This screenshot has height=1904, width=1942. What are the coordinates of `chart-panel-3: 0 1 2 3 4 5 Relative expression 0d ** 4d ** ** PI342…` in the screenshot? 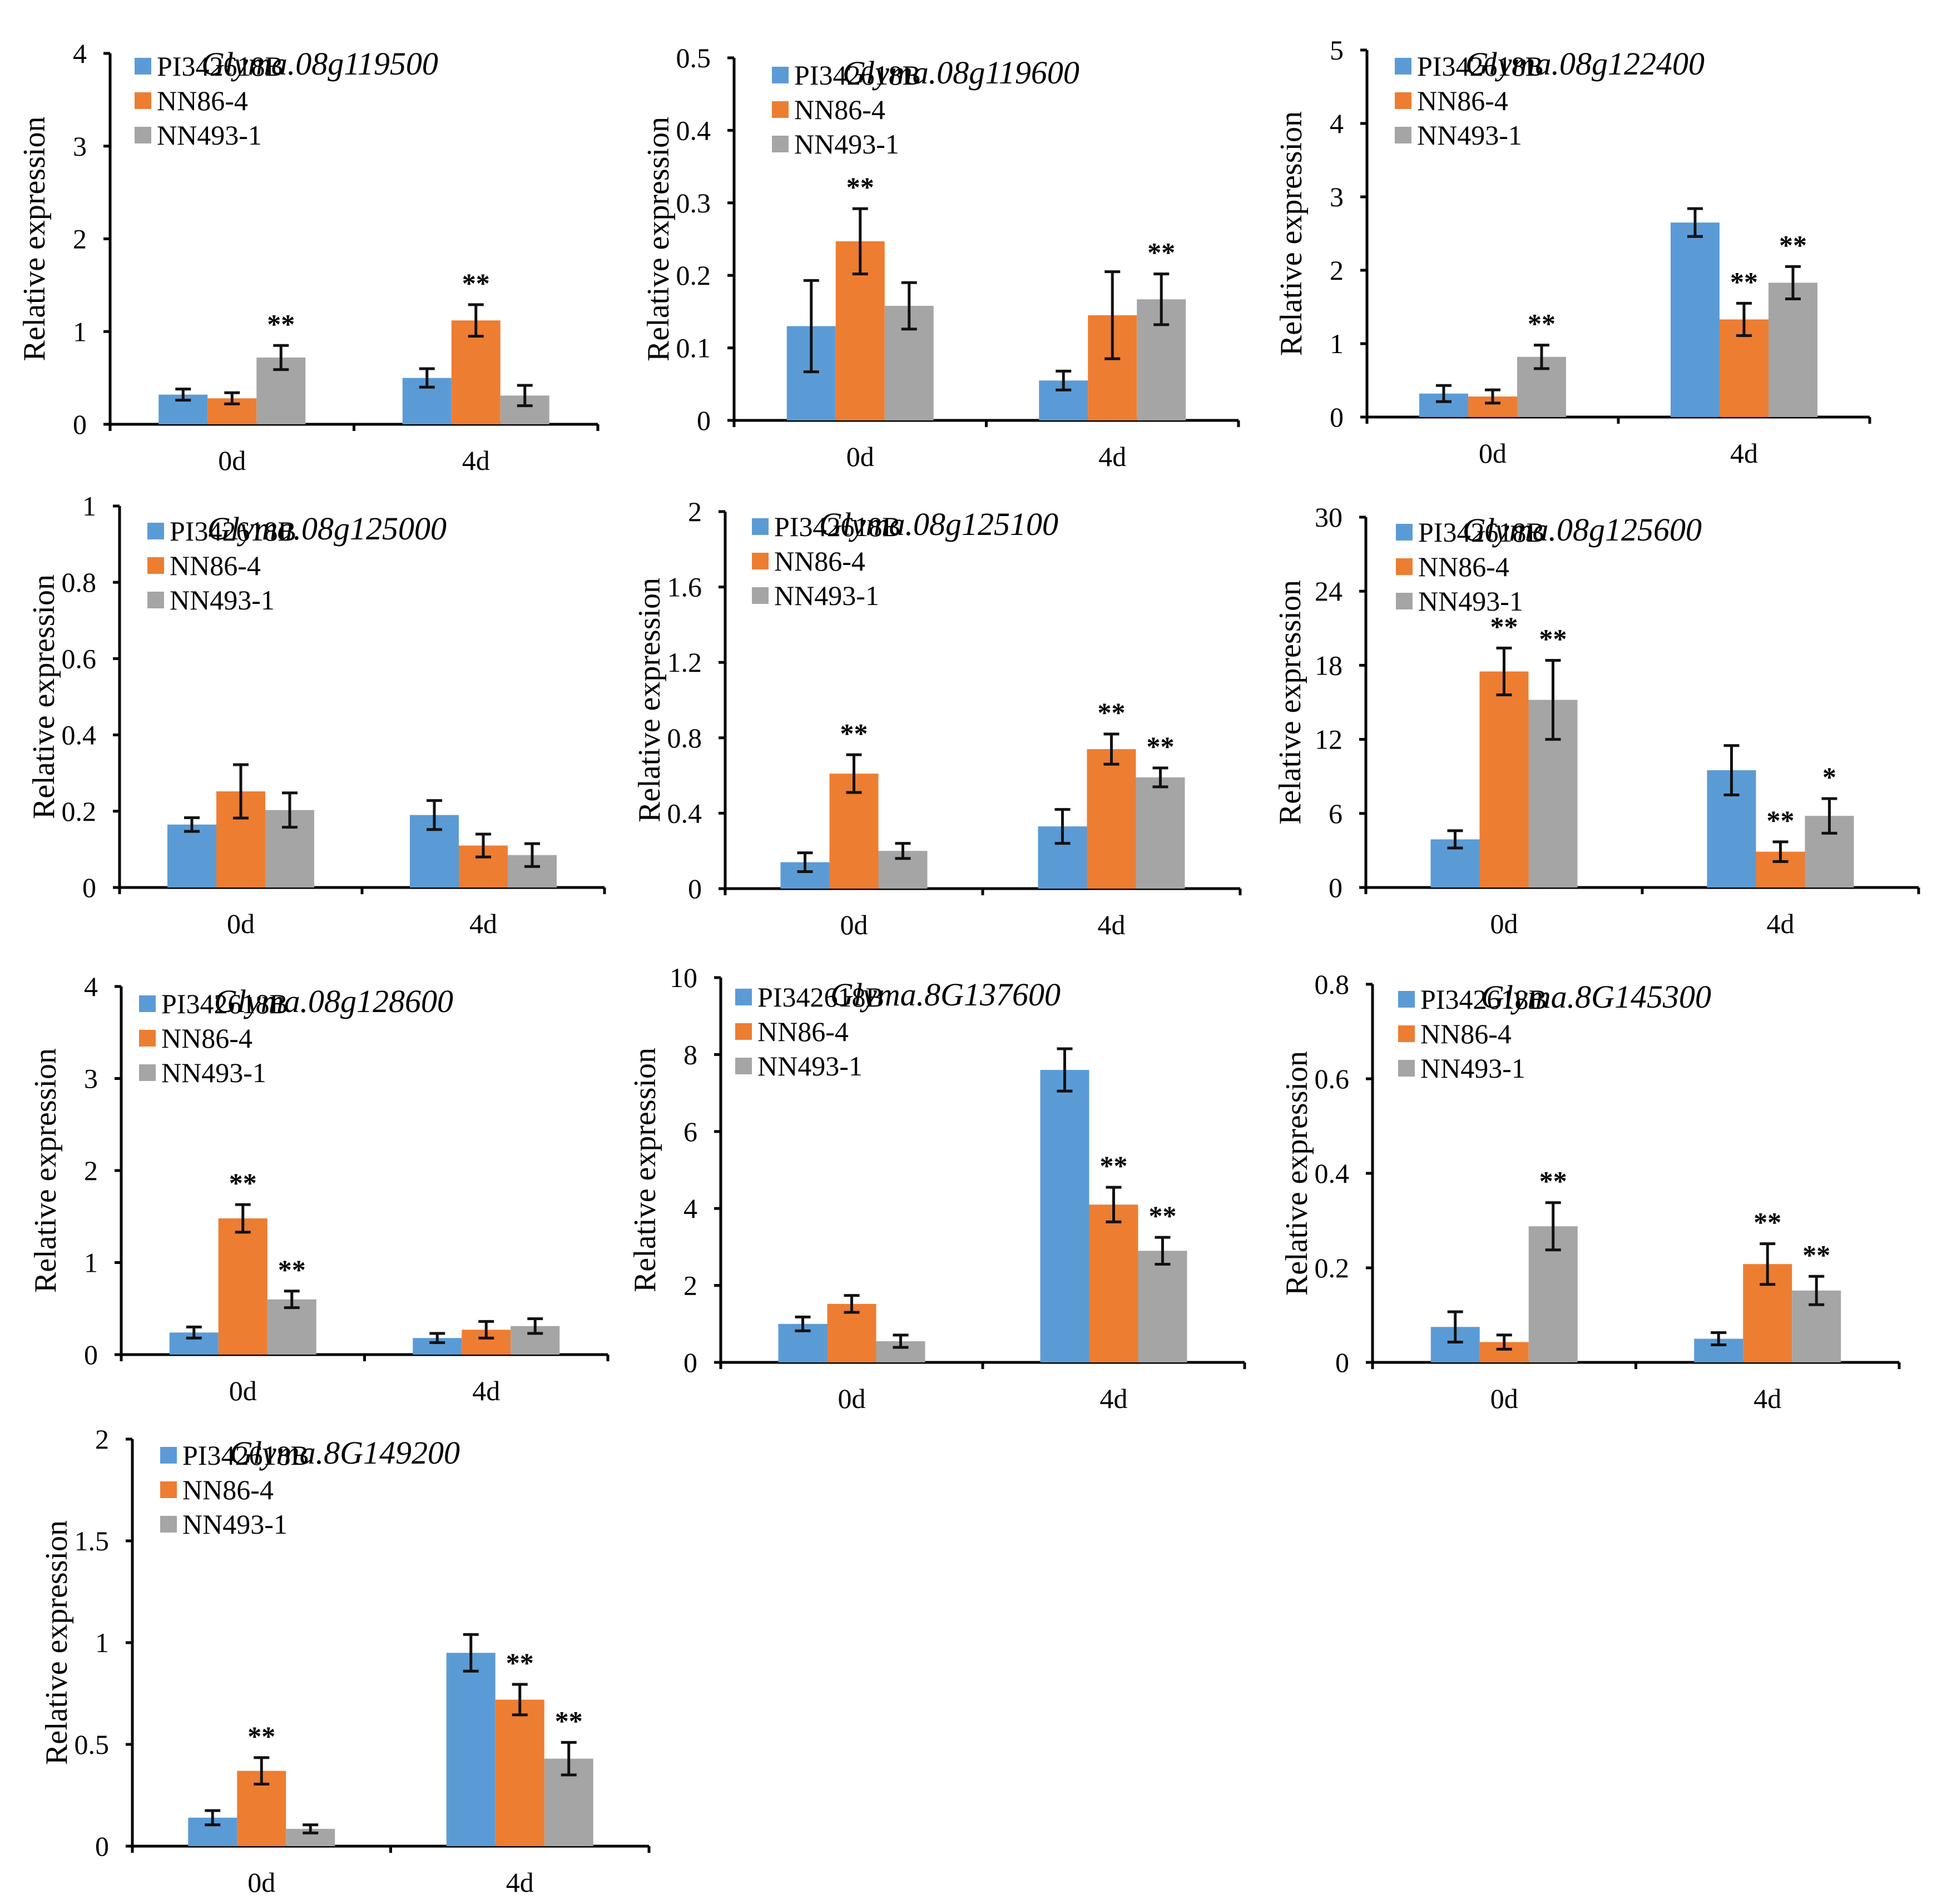 It's located at (1572, 252).